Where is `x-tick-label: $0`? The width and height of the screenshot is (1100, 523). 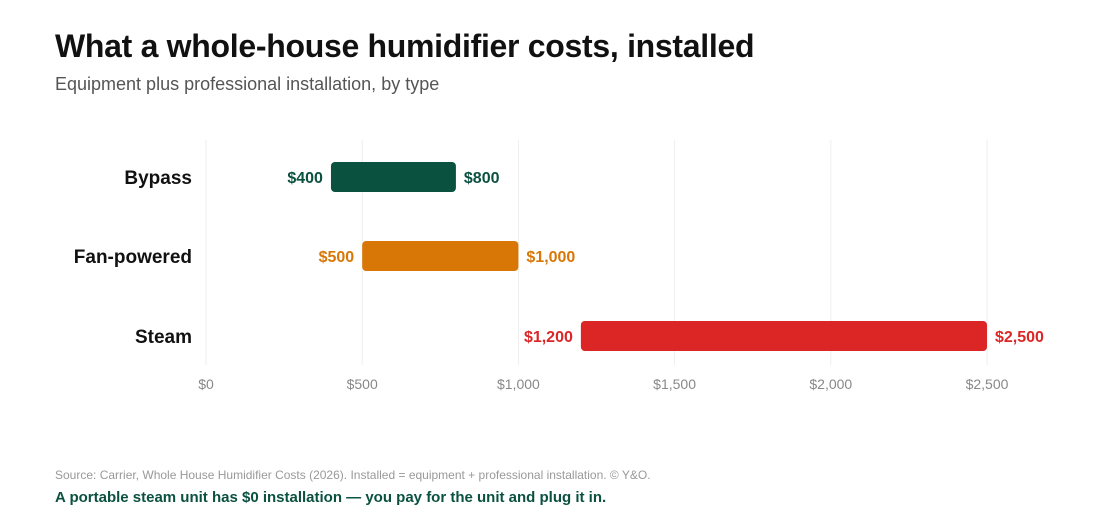 x-tick-label: $0 is located at coordinates (206, 384).